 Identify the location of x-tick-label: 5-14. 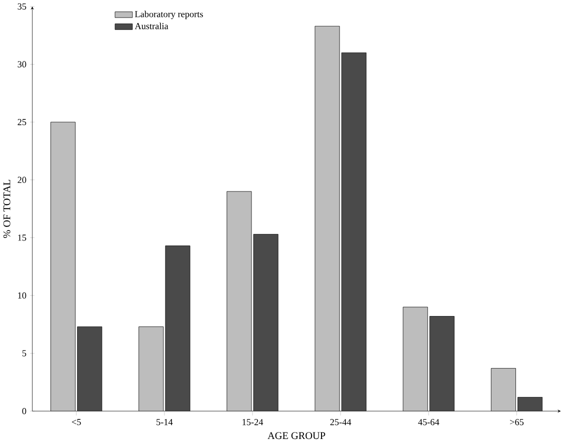
(164, 421).